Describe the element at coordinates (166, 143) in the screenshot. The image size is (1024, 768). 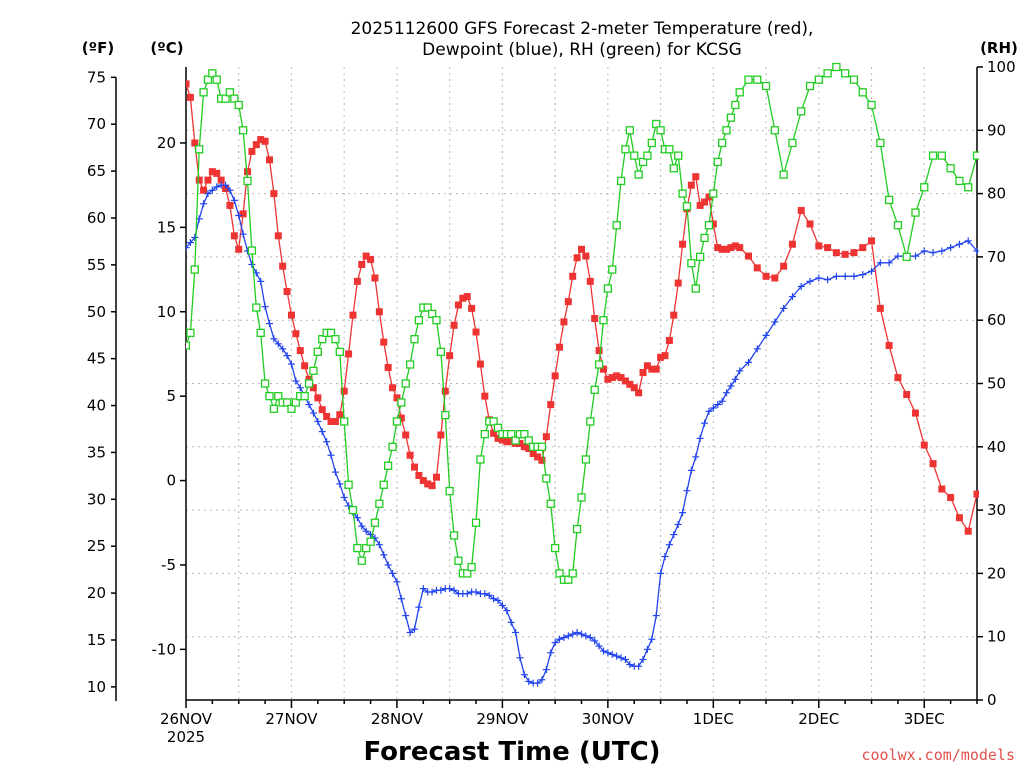
I see `celsius-tick-label: 20` at that location.